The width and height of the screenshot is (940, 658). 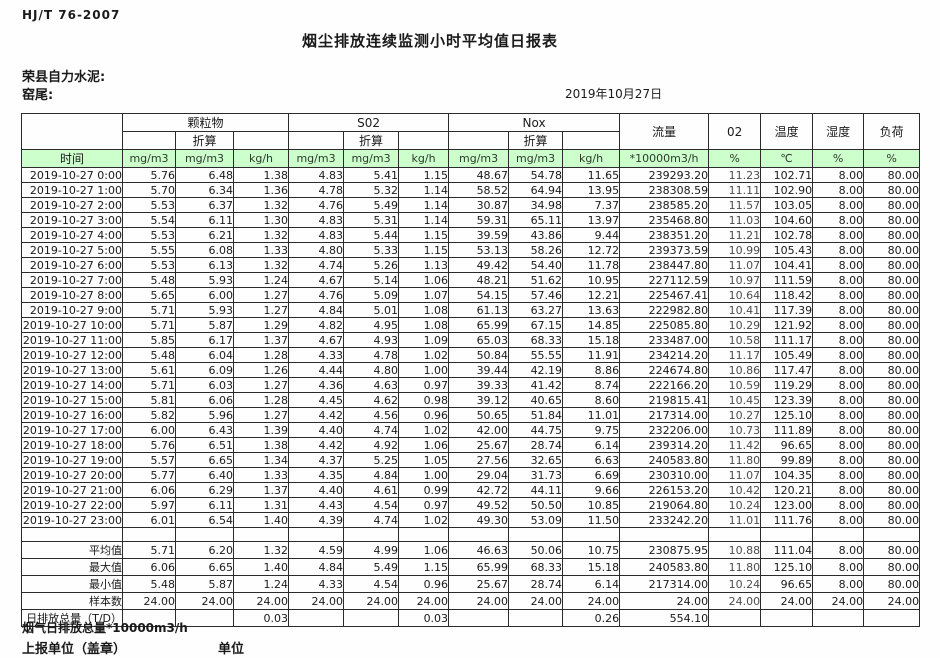 What do you see at coordinates (735, 131) in the screenshot?
I see `header-o2: 02` at bounding box center [735, 131].